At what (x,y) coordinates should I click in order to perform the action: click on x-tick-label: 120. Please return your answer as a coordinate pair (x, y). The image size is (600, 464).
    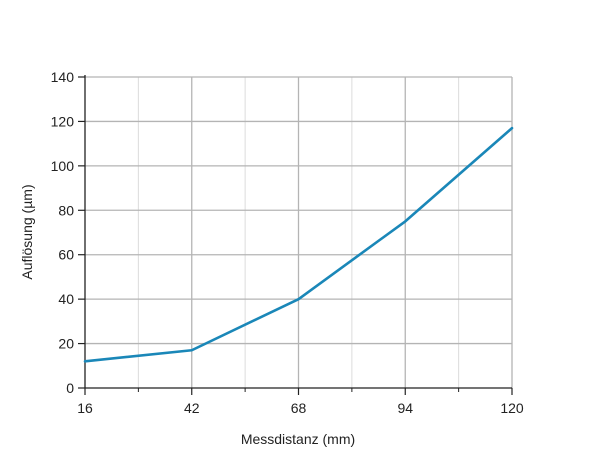
    Looking at the image, I should click on (512, 408).